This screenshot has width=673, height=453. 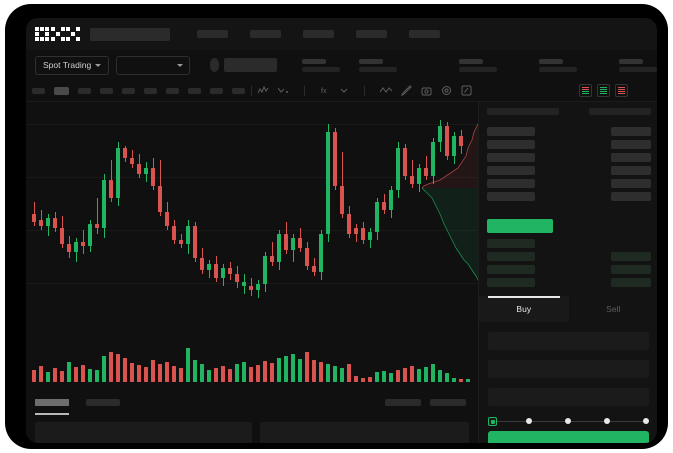 What do you see at coordinates (568, 437) in the screenshot?
I see `submit-order-button` at bounding box center [568, 437].